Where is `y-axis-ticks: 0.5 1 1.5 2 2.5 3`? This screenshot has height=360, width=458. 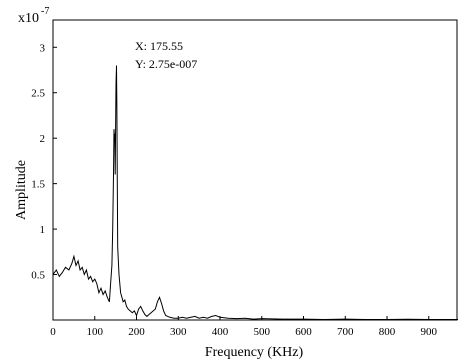
y-axis-ticks: 0.5 1 1.5 2 2.5 3 is located at coordinates (44, 162).